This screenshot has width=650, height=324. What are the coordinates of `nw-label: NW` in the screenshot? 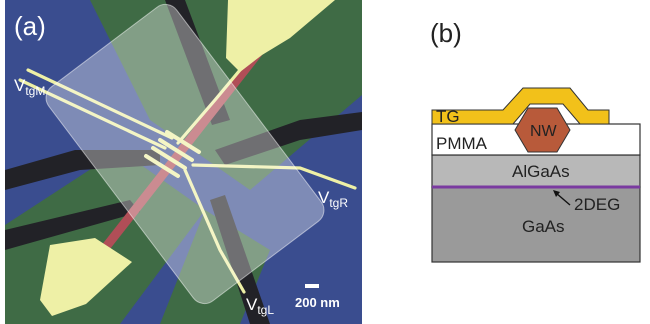 It's located at (544, 131).